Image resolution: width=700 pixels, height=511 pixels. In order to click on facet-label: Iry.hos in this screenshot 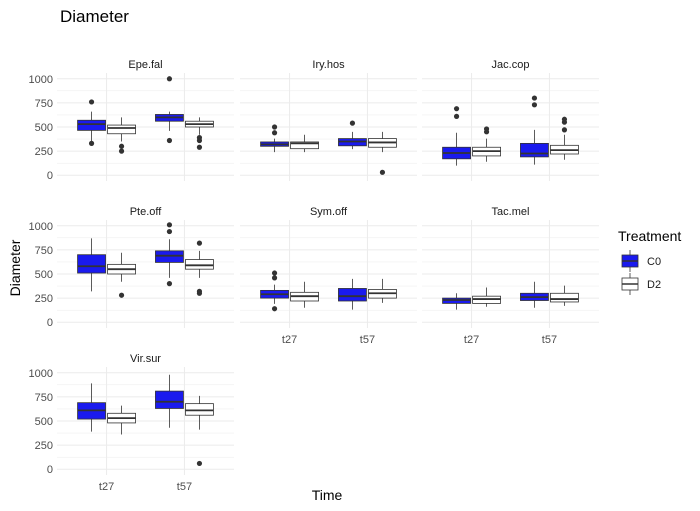, I will do `click(328, 65)`.